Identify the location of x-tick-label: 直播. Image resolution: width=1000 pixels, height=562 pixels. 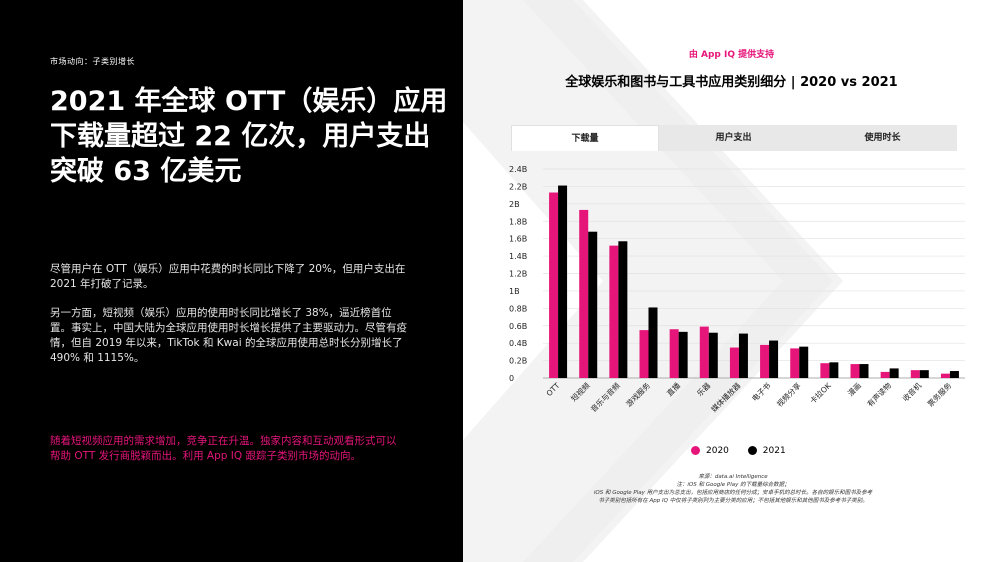
(673, 389).